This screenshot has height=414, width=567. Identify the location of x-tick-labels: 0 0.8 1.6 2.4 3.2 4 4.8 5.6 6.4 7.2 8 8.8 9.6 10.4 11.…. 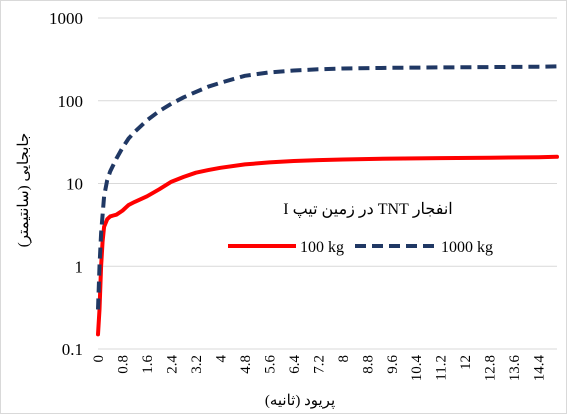
(319, 368).